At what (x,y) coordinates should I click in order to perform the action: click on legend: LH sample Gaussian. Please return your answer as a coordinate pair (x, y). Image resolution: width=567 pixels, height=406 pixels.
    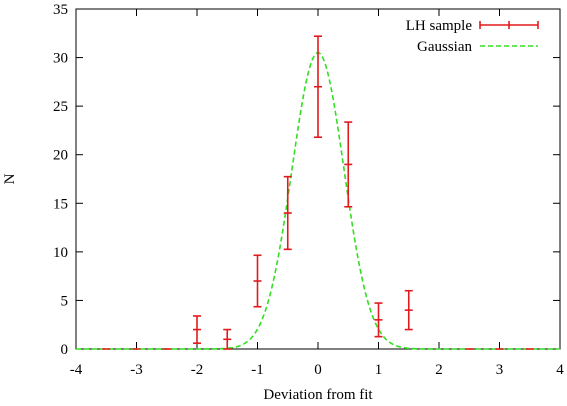
    Looking at the image, I should click on (472, 36).